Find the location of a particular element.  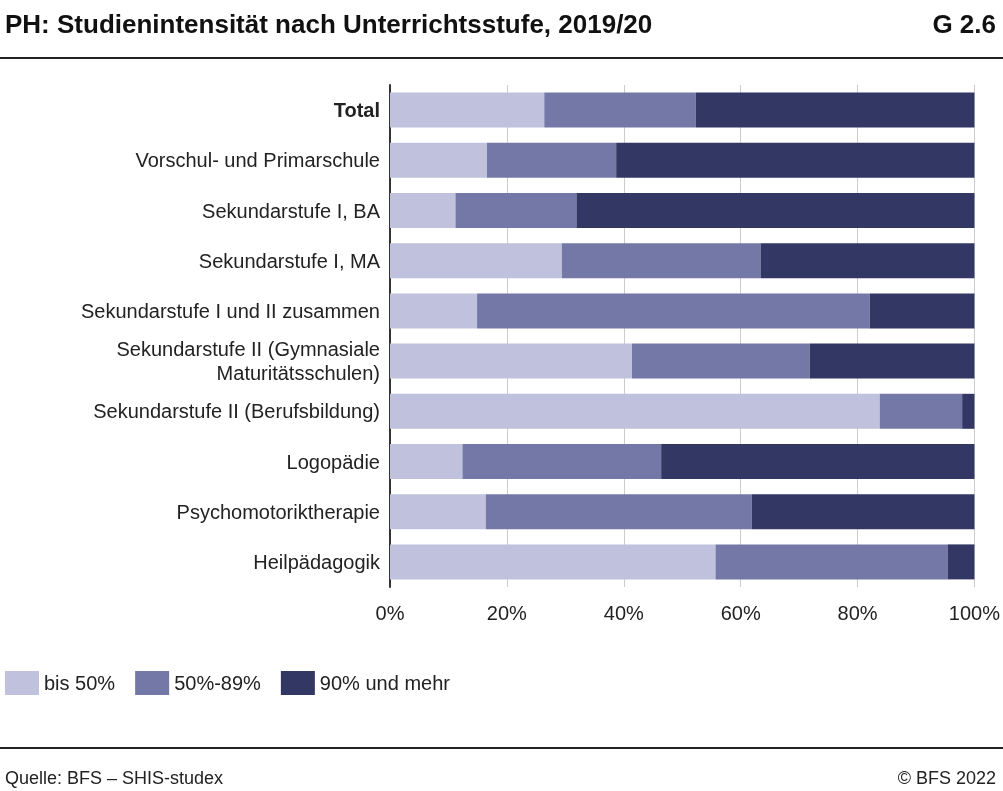

x-tick-label: 80% is located at coordinates (857, 613).